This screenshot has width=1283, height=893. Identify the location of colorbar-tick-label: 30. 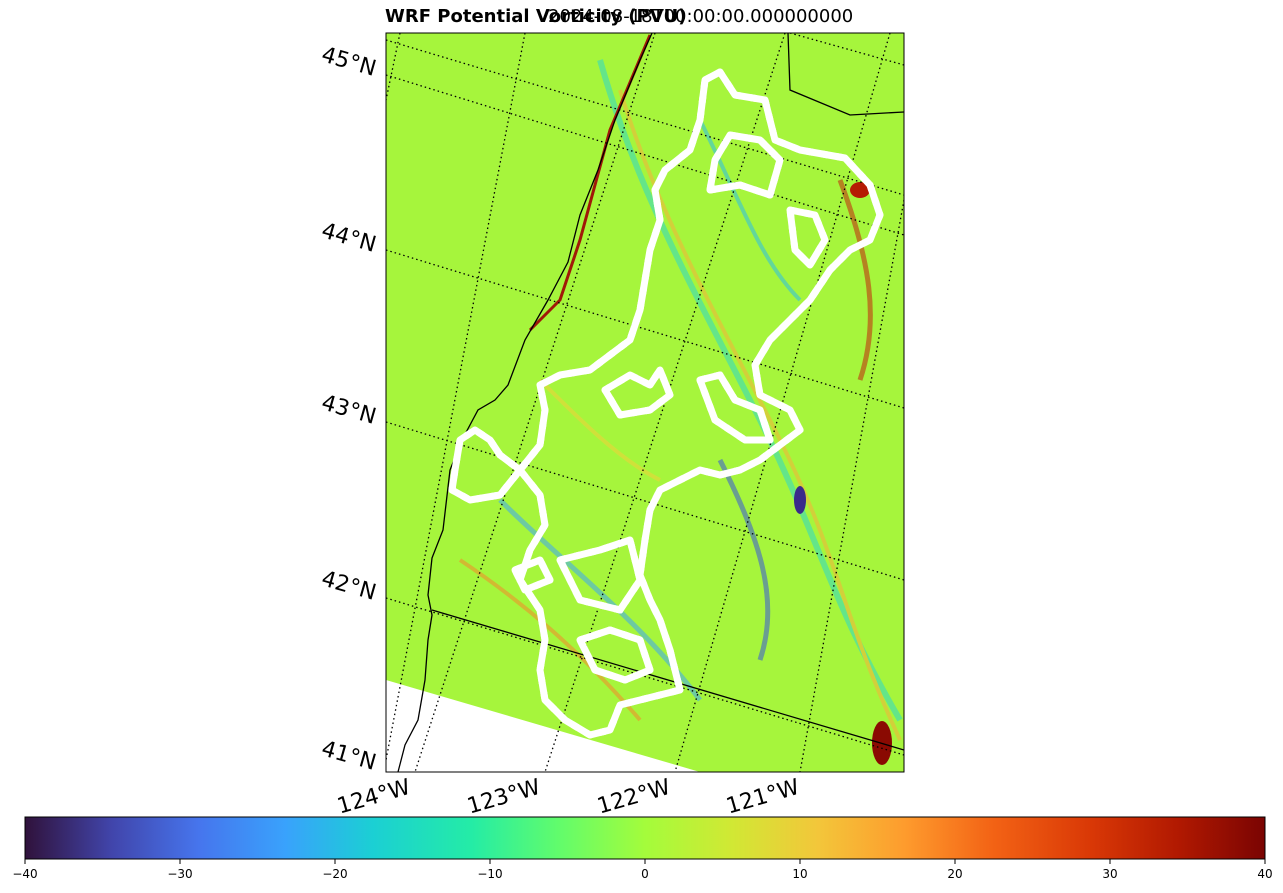
(1110, 874).